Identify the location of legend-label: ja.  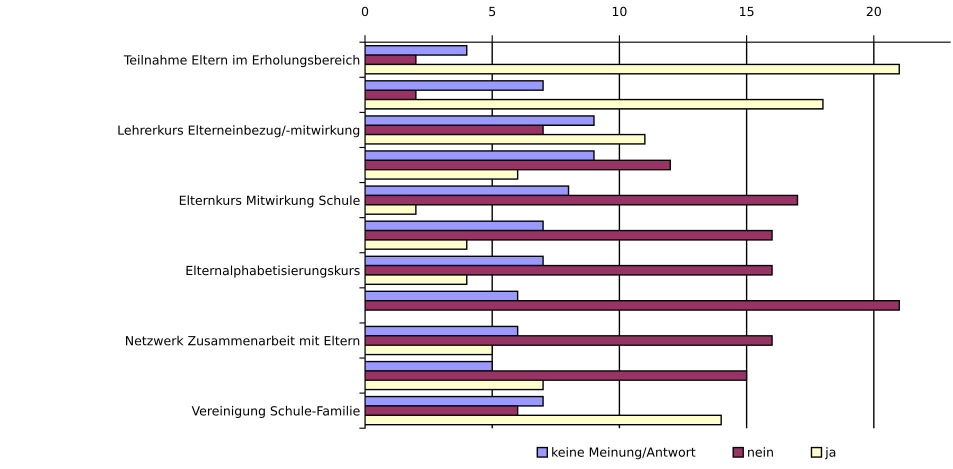
(830, 453).